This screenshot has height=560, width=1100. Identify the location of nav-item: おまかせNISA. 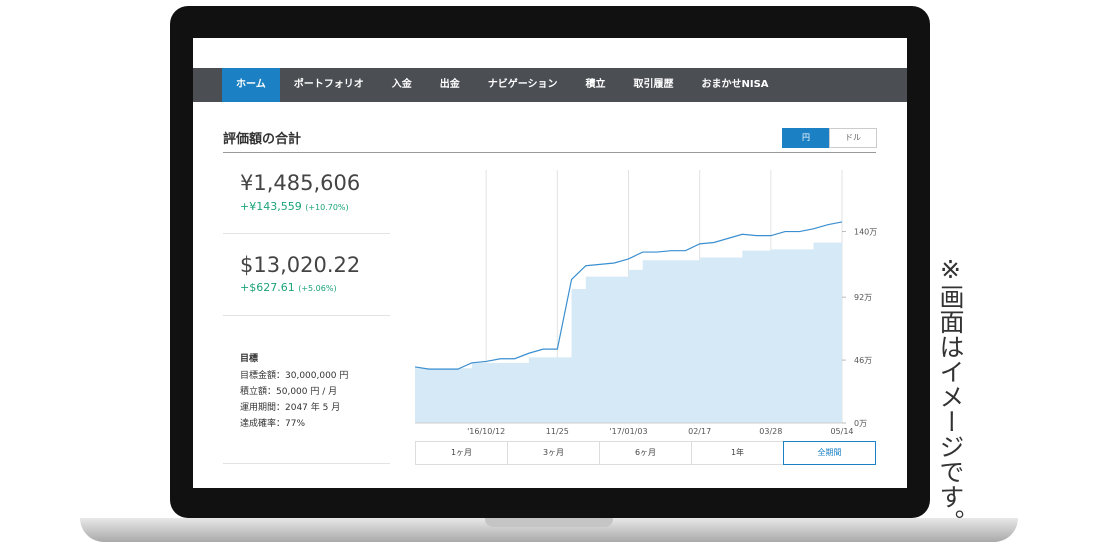
(735, 84).